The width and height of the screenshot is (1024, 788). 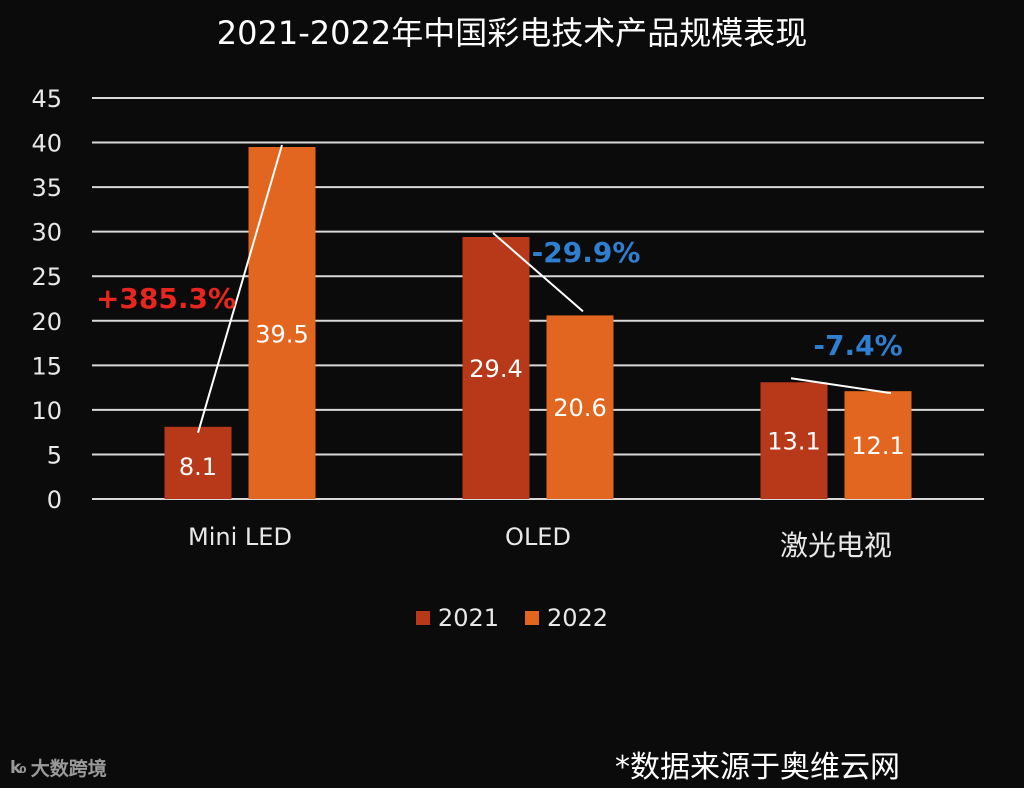 What do you see at coordinates (757, 767) in the screenshot?
I see `source-note: *数据来源于奥维云网` at bounding box center [757, 767].